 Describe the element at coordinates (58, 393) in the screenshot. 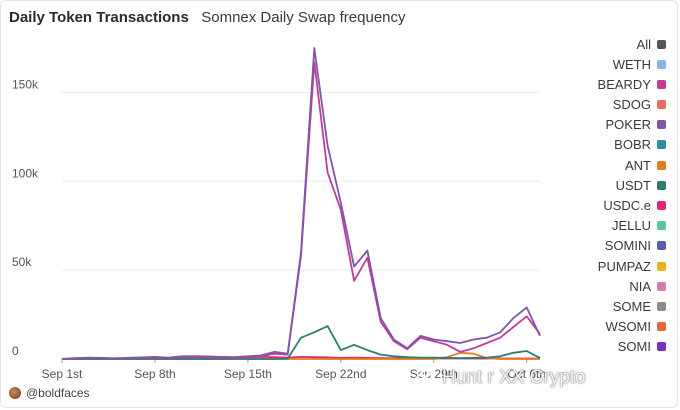

I see `author-handle: @boldfaces` at that location.